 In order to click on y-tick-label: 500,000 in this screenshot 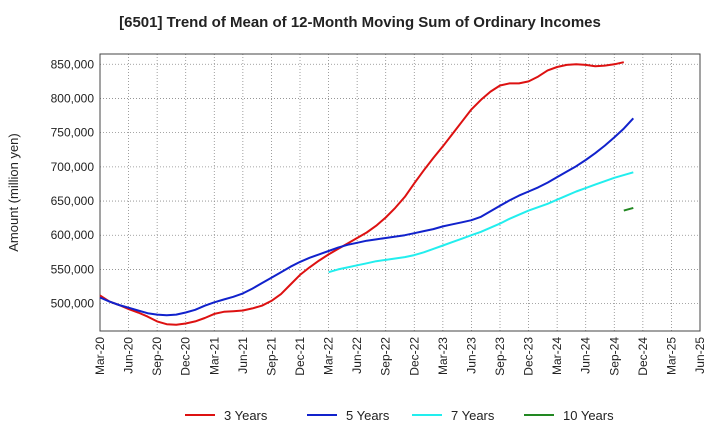, I will do `click(73, 304)`.